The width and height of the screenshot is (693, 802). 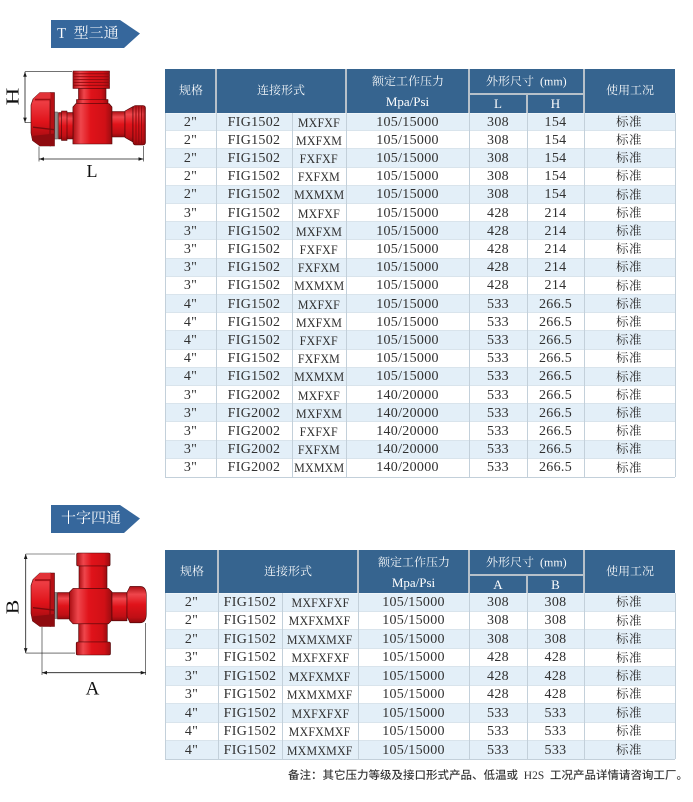 I want to click on svg-text: A, so click(x=93, y=688).